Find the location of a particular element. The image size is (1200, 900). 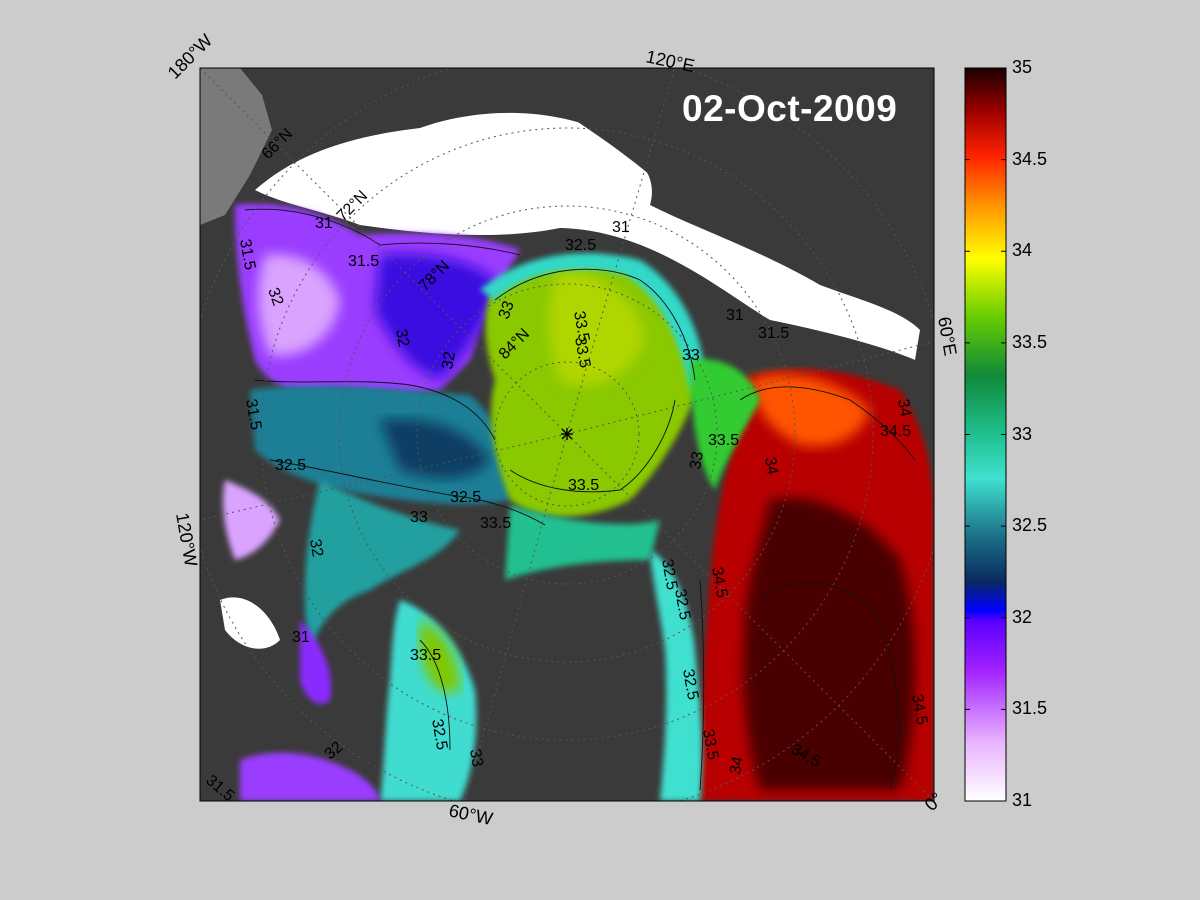

beaufort-gyre-core is located at coordinates (437, 316).